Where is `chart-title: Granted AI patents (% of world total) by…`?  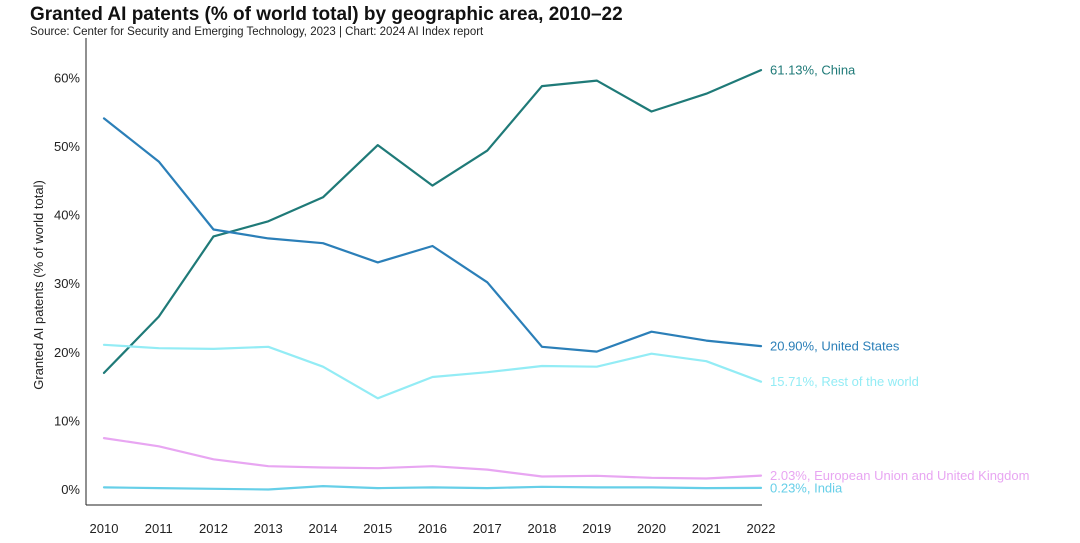
chart-title: Granted AI patents (% of world total) by… is located at coordinates (326, 14).